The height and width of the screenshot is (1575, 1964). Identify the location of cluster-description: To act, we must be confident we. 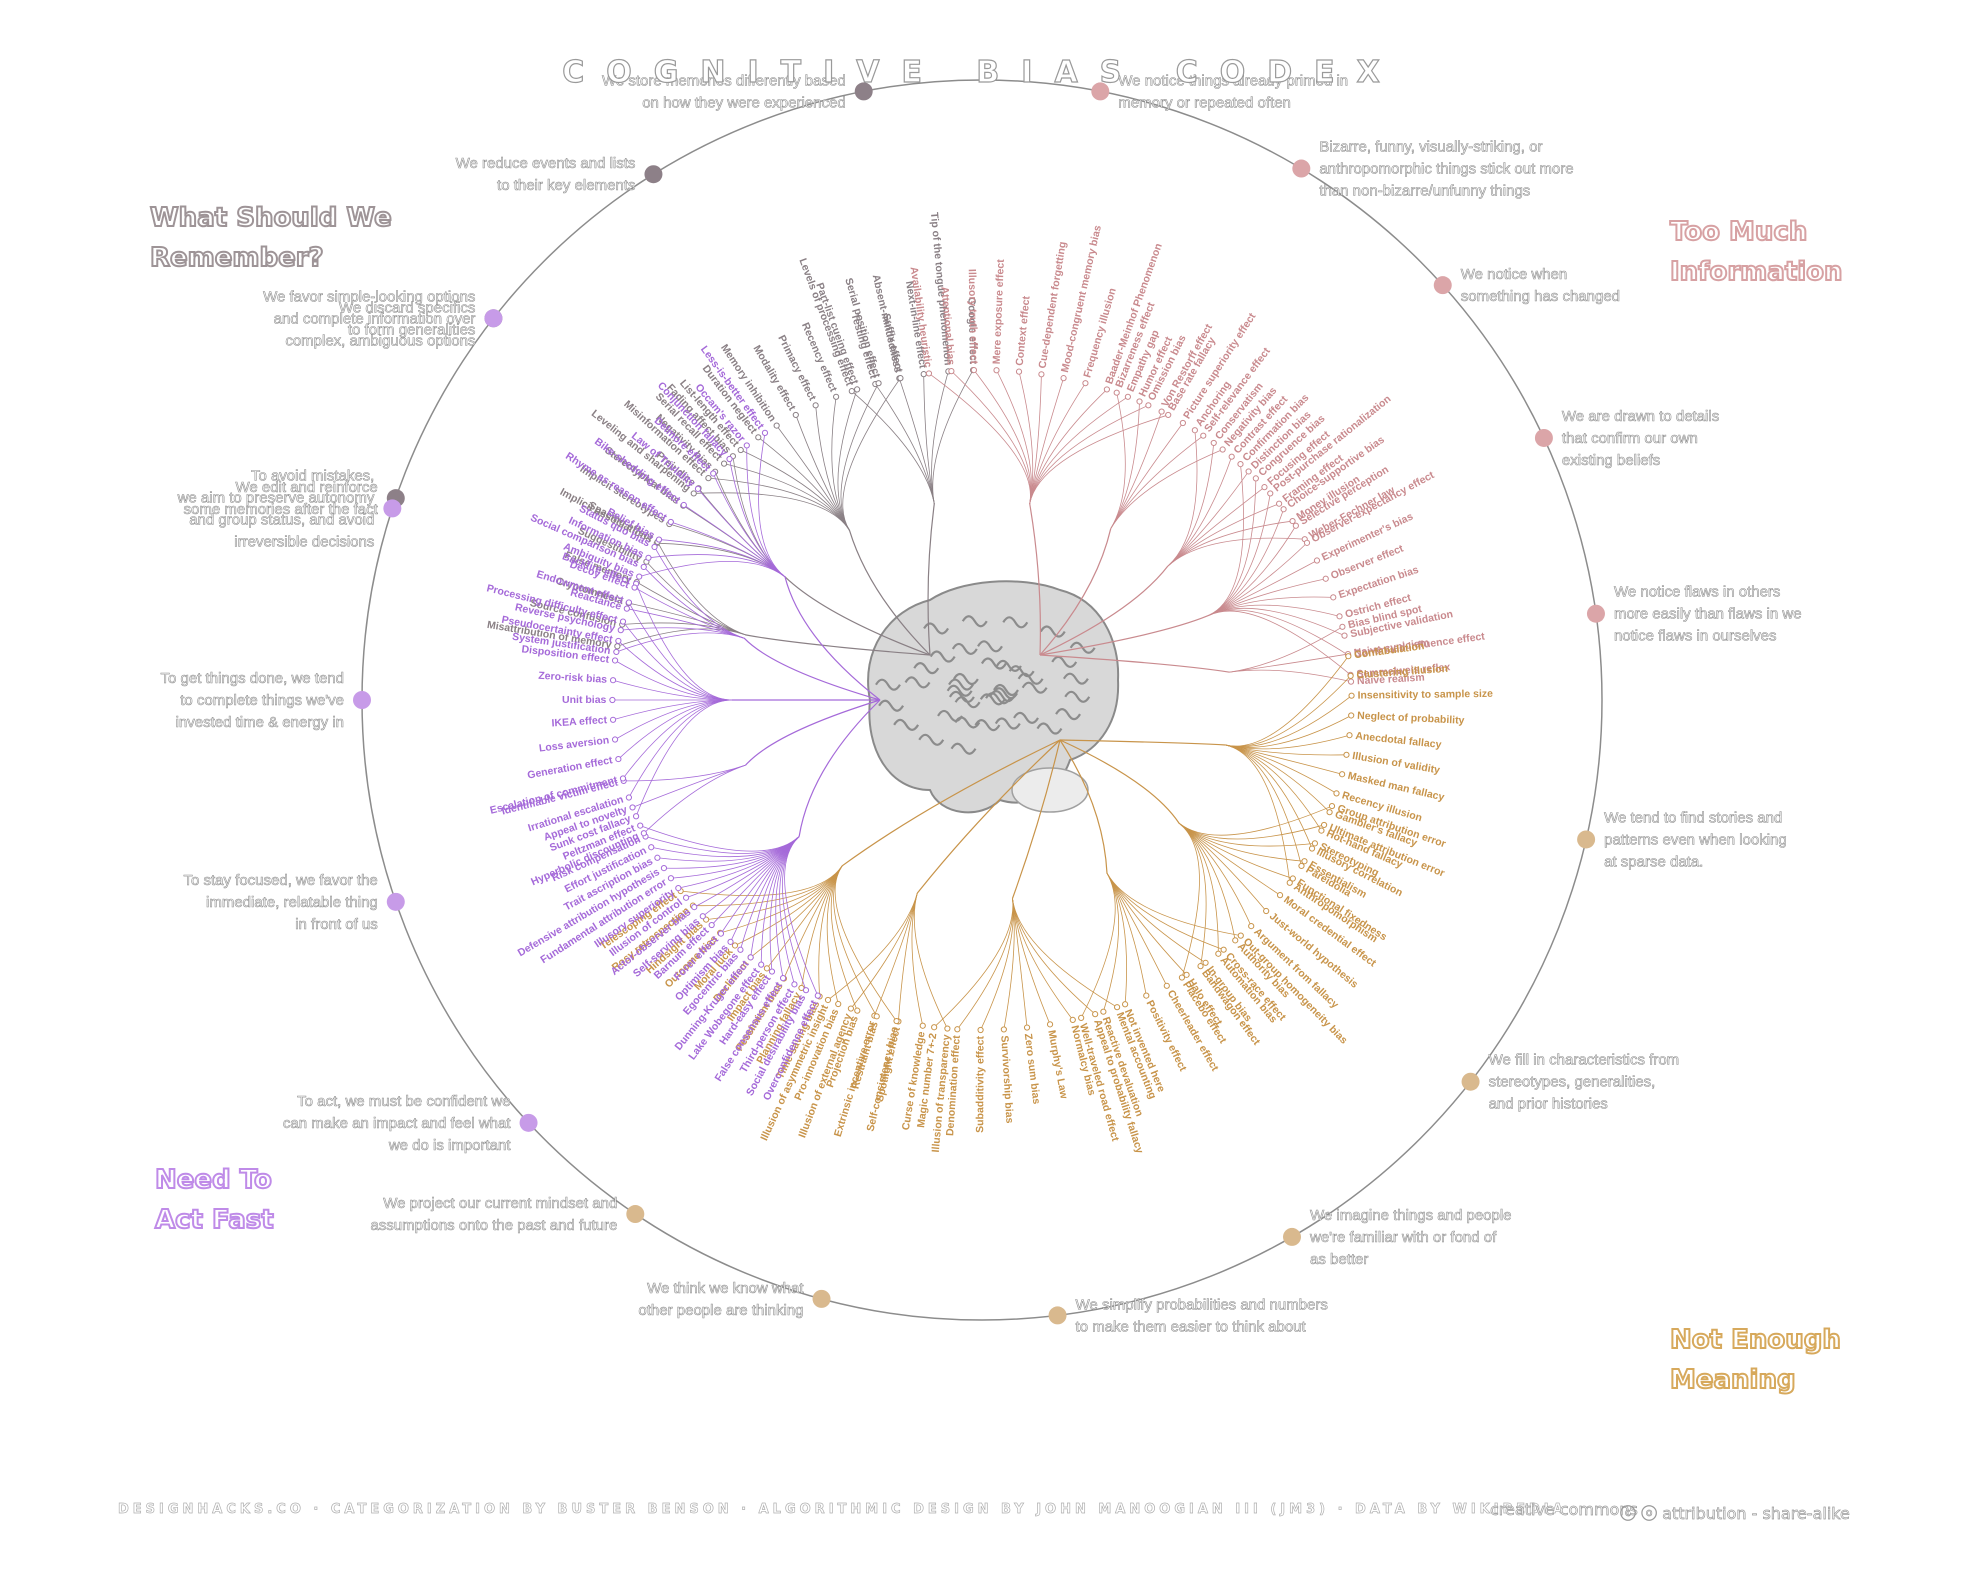
(403, 1101).